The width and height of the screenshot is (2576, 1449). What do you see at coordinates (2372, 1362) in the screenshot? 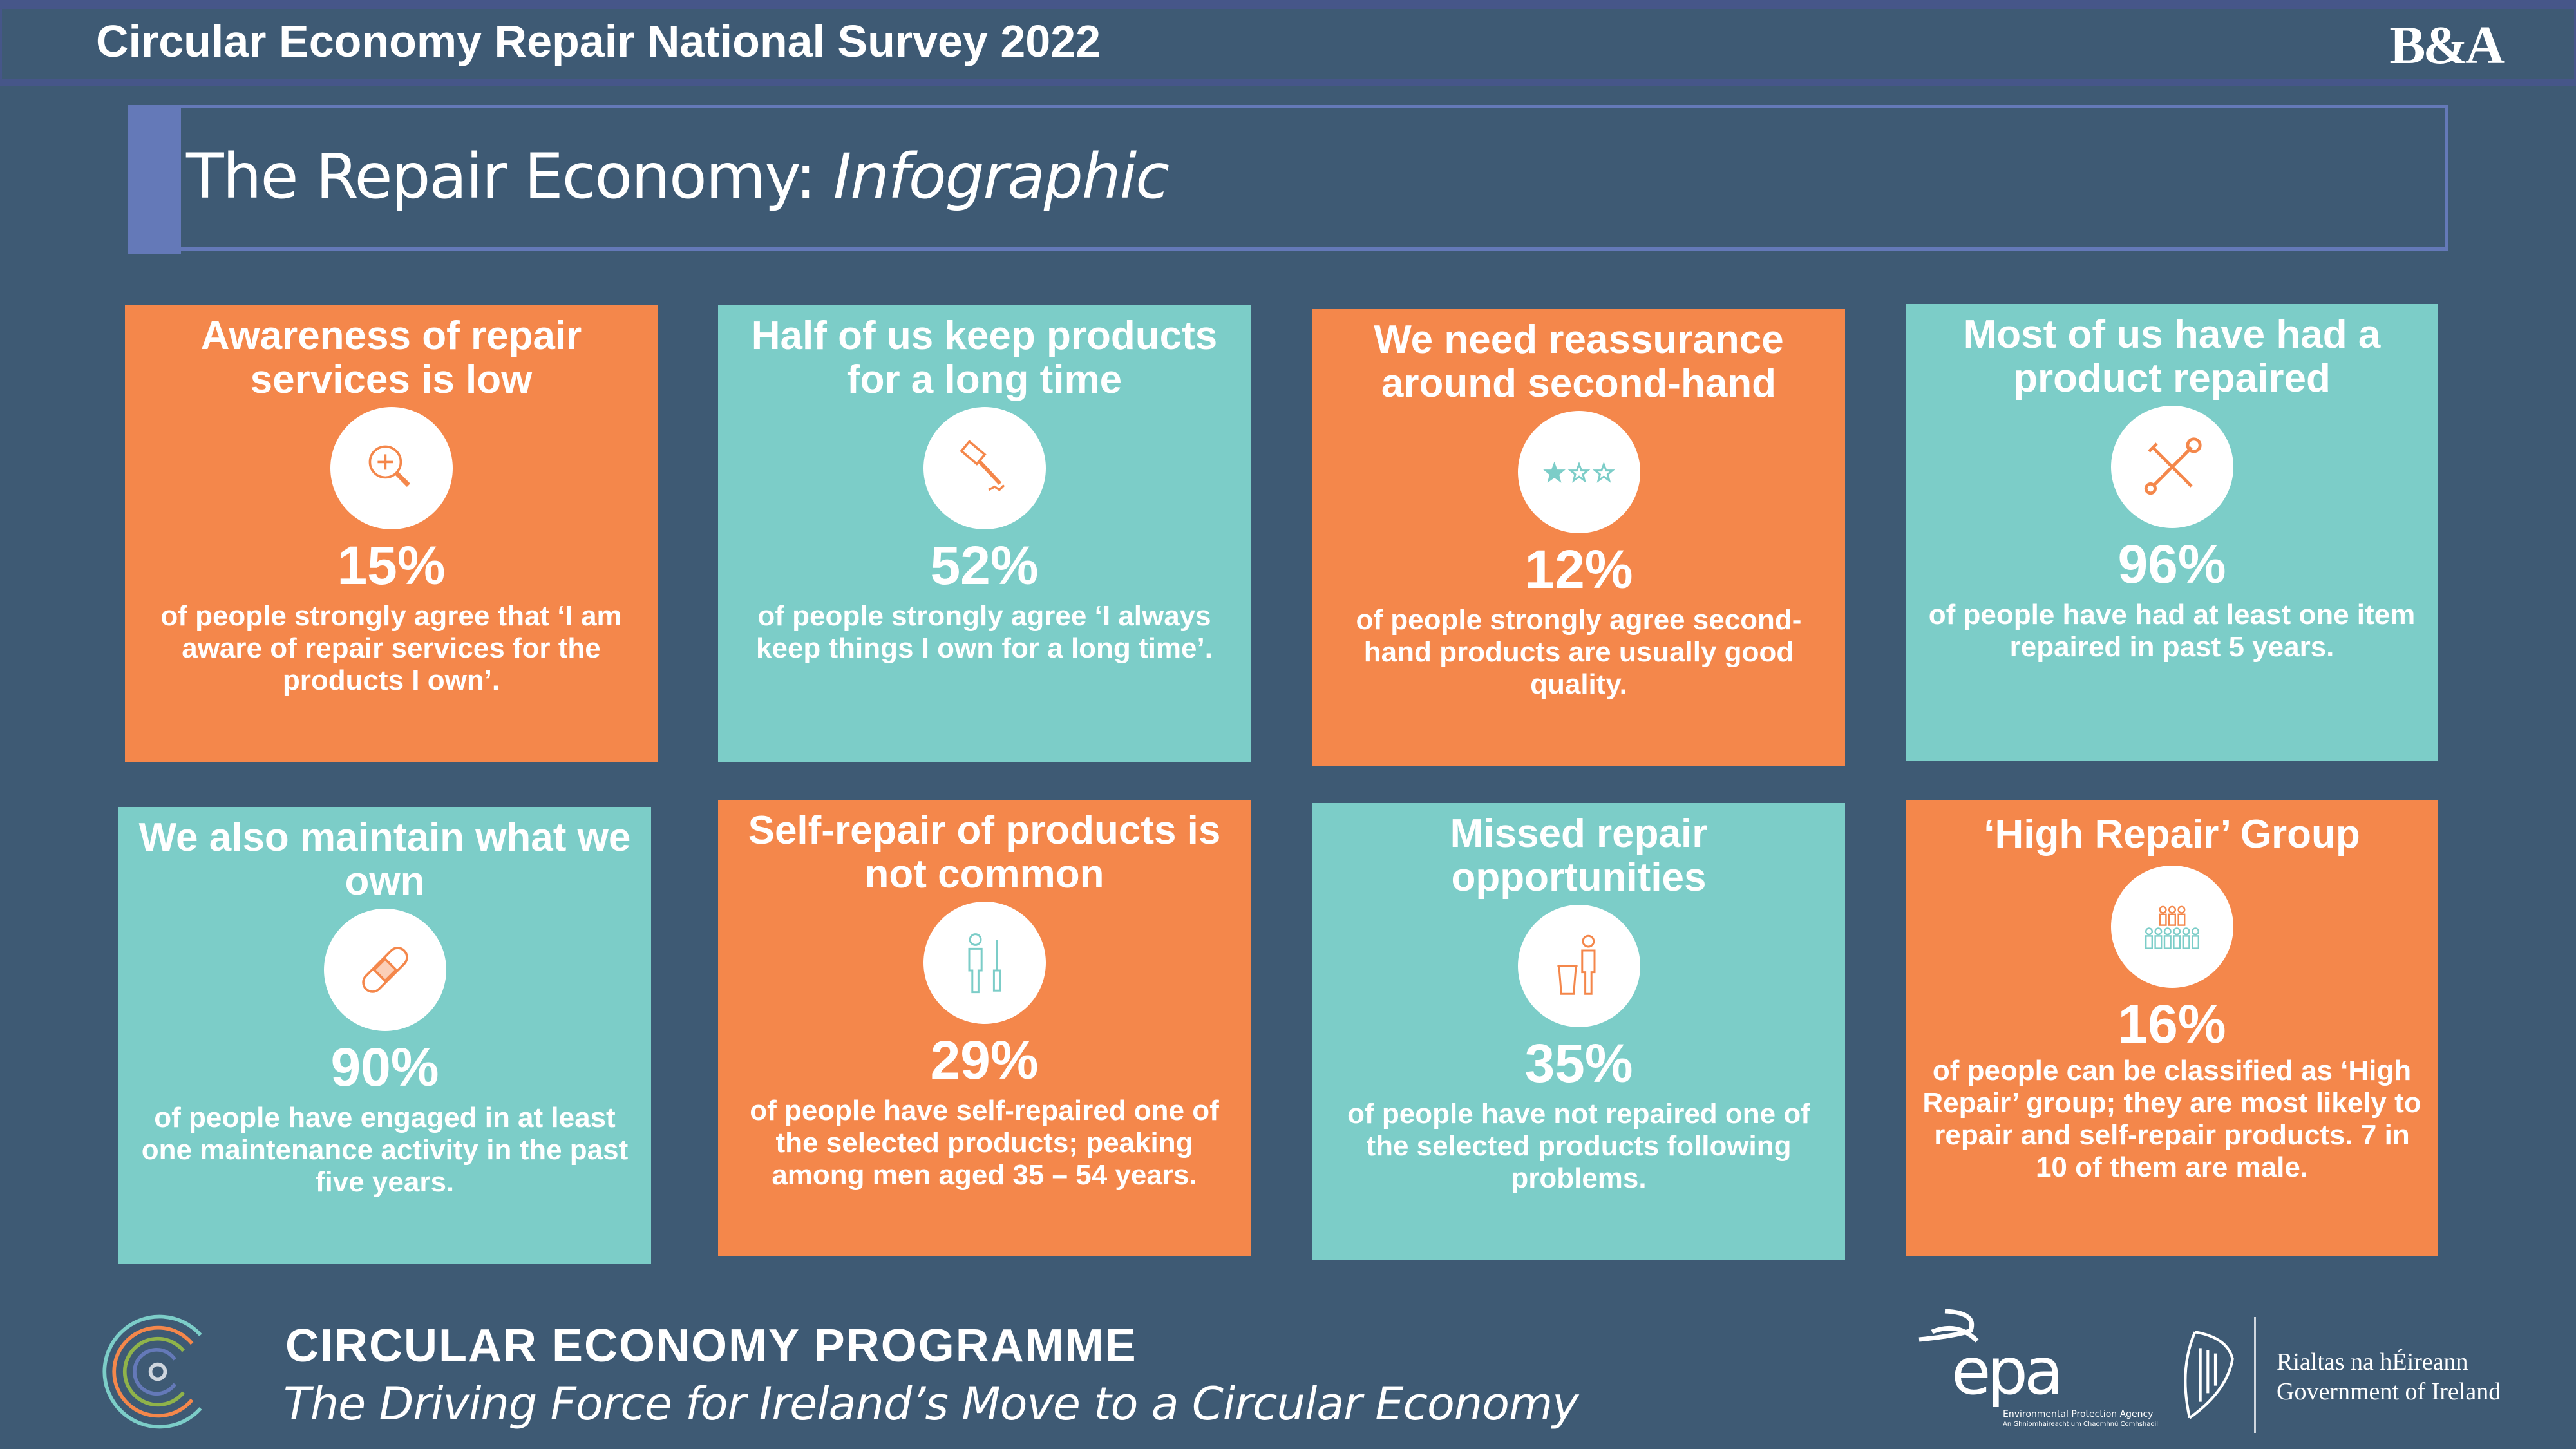
I see `gov-irish-name: Rialtas na hÉireann` at bounding box center [2372, 1362].